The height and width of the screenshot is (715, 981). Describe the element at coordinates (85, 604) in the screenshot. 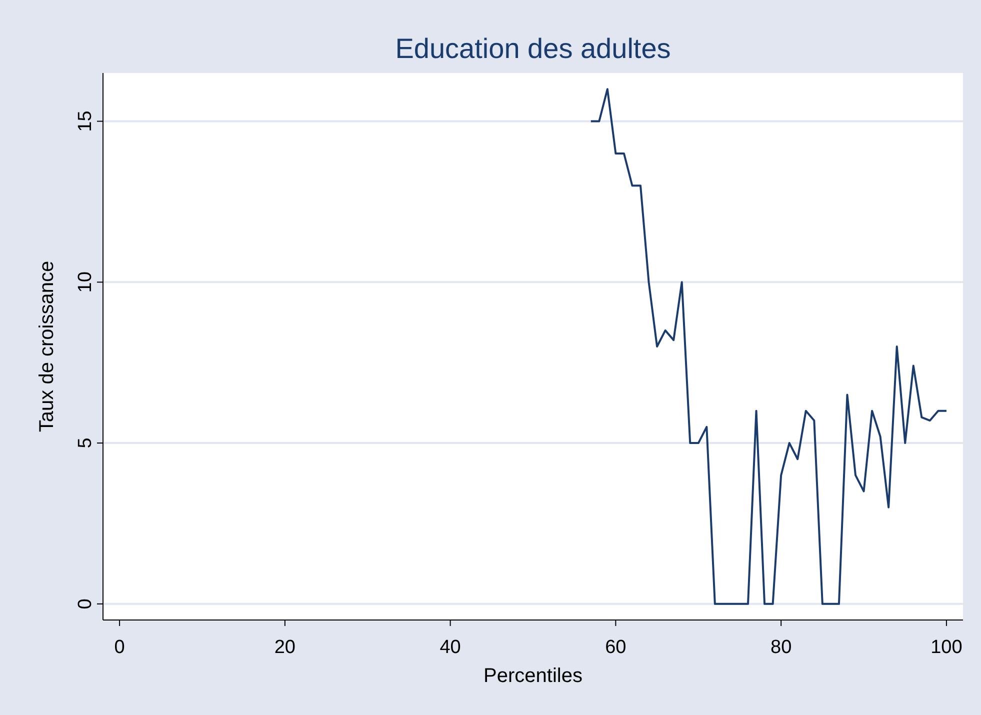

I see `y-tick-label: 0` at that location.